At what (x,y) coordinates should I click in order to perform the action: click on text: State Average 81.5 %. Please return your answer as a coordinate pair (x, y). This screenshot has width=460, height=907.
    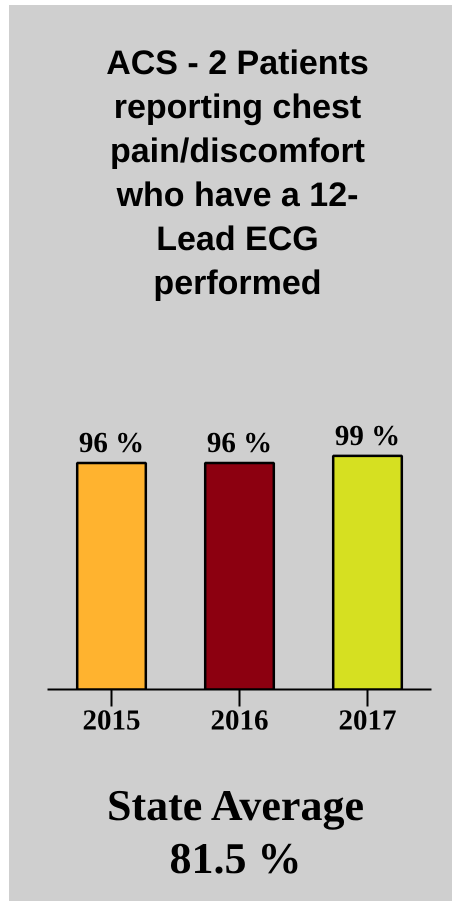
    Looking at the image, I should click on (235, 832).